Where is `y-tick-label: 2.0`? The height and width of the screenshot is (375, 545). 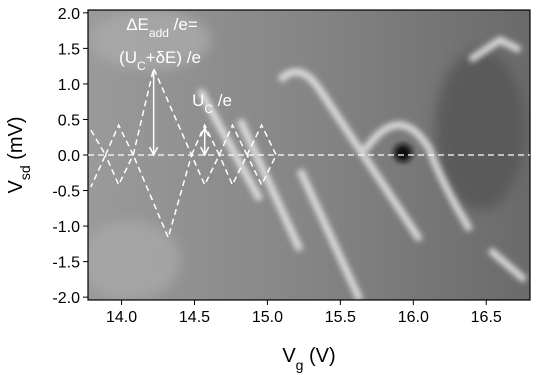 y-tick-label: 2.0 is located at coordinates (69, 14).